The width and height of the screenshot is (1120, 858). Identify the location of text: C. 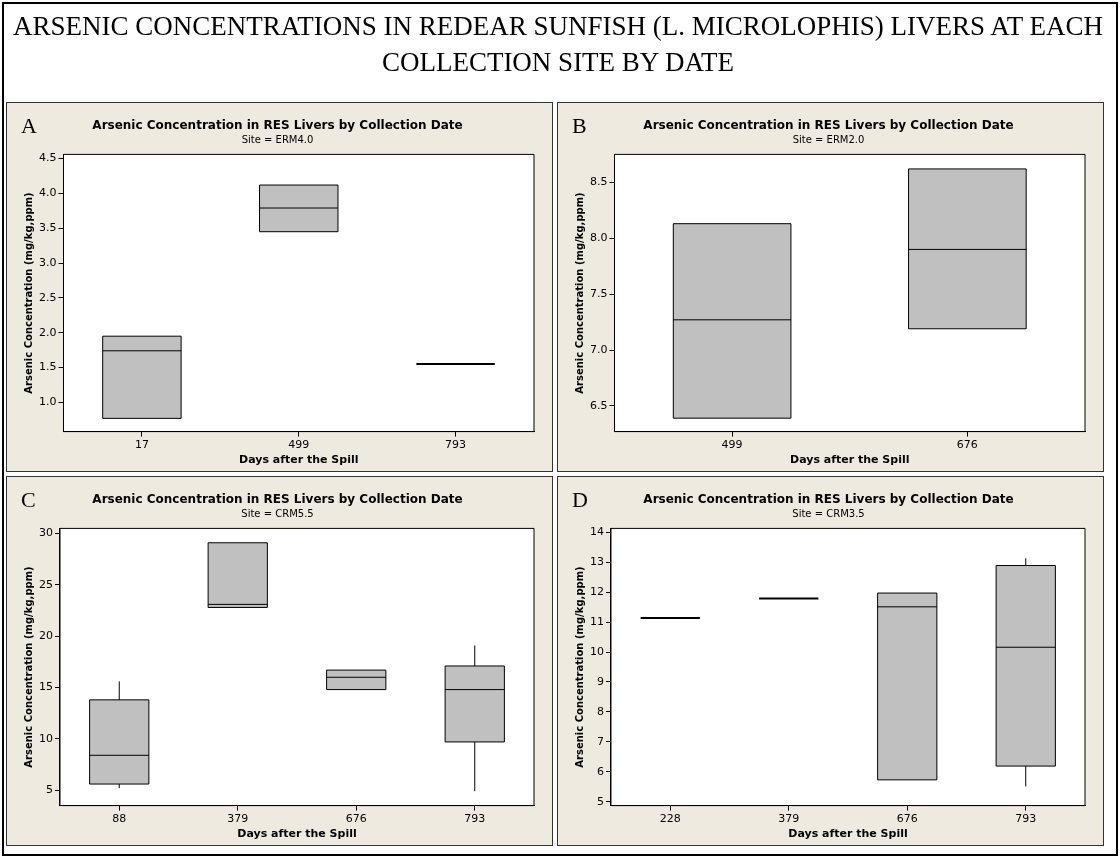
(28, 500).